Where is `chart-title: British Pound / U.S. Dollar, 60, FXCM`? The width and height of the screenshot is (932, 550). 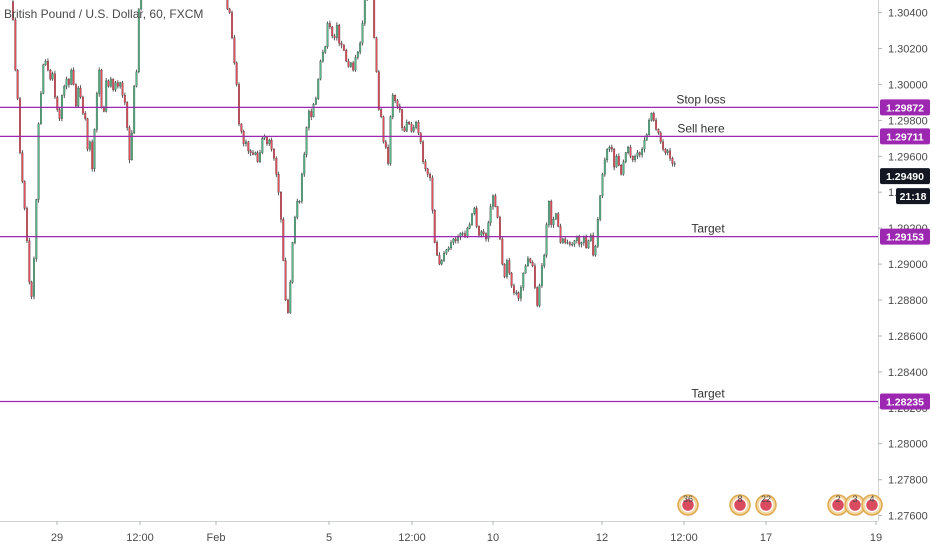 chart-title: British Pound / U.S. Dollar, 60, FXCM is located at coordinates (103, 14).